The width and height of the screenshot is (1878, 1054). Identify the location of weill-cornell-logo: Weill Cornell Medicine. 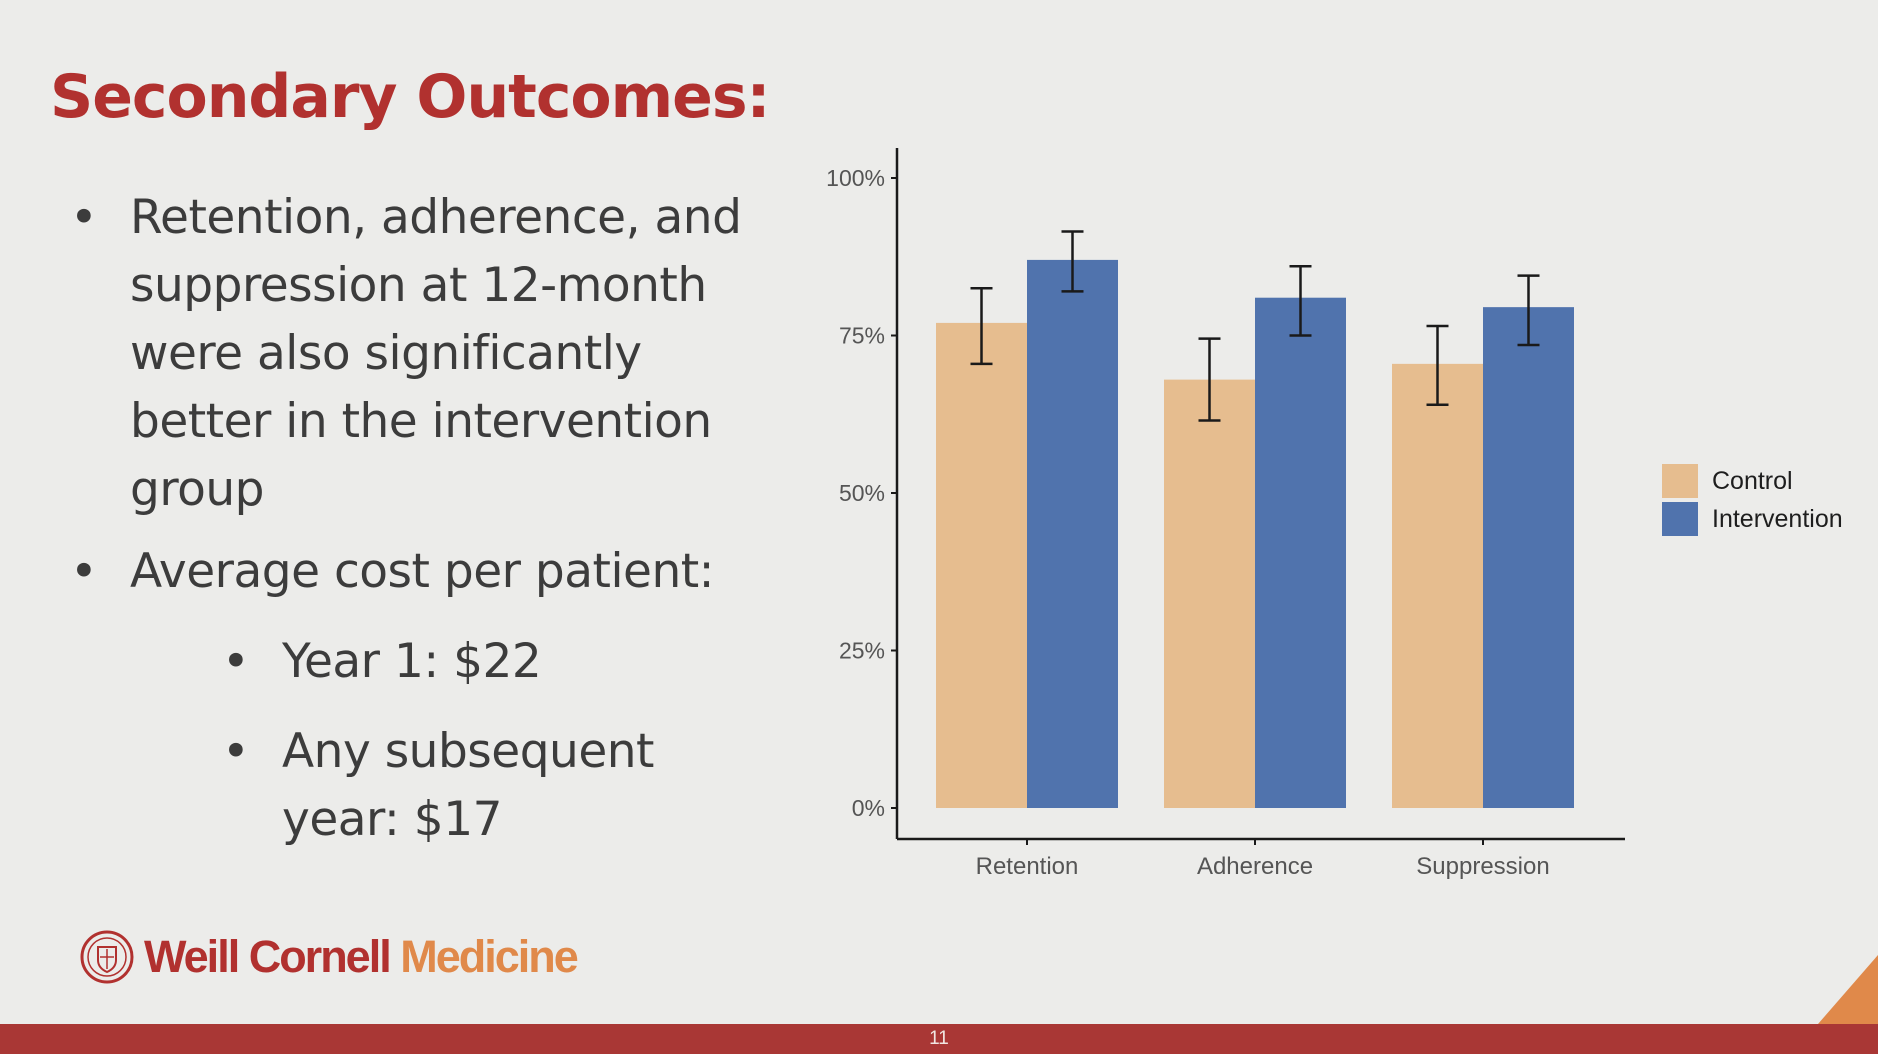
(329, 957).